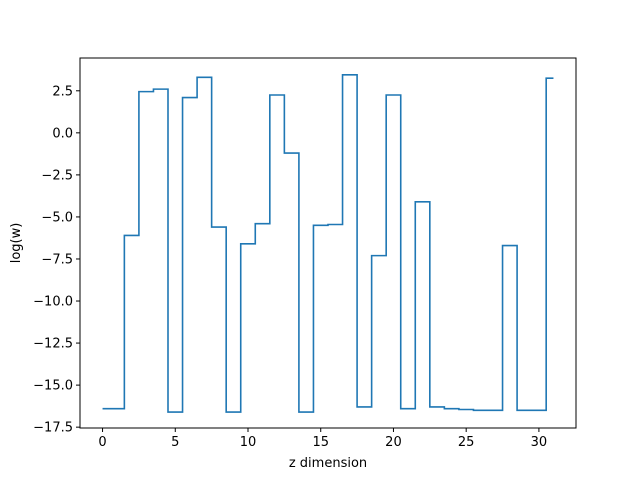  I want to click on y-axis-ticks: −17.5 −15.0 −12.5 −10.0 −7.5 −5.0 −2.5 0.0 2.5, so click(56, 260).